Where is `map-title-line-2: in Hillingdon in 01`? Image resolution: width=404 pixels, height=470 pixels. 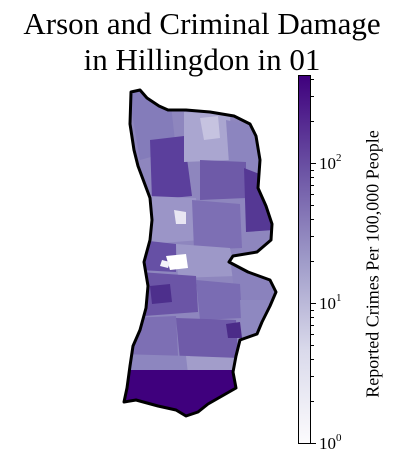 map-title-line-2: in Hillingdon in 01 is located at coordinates (202, 59).